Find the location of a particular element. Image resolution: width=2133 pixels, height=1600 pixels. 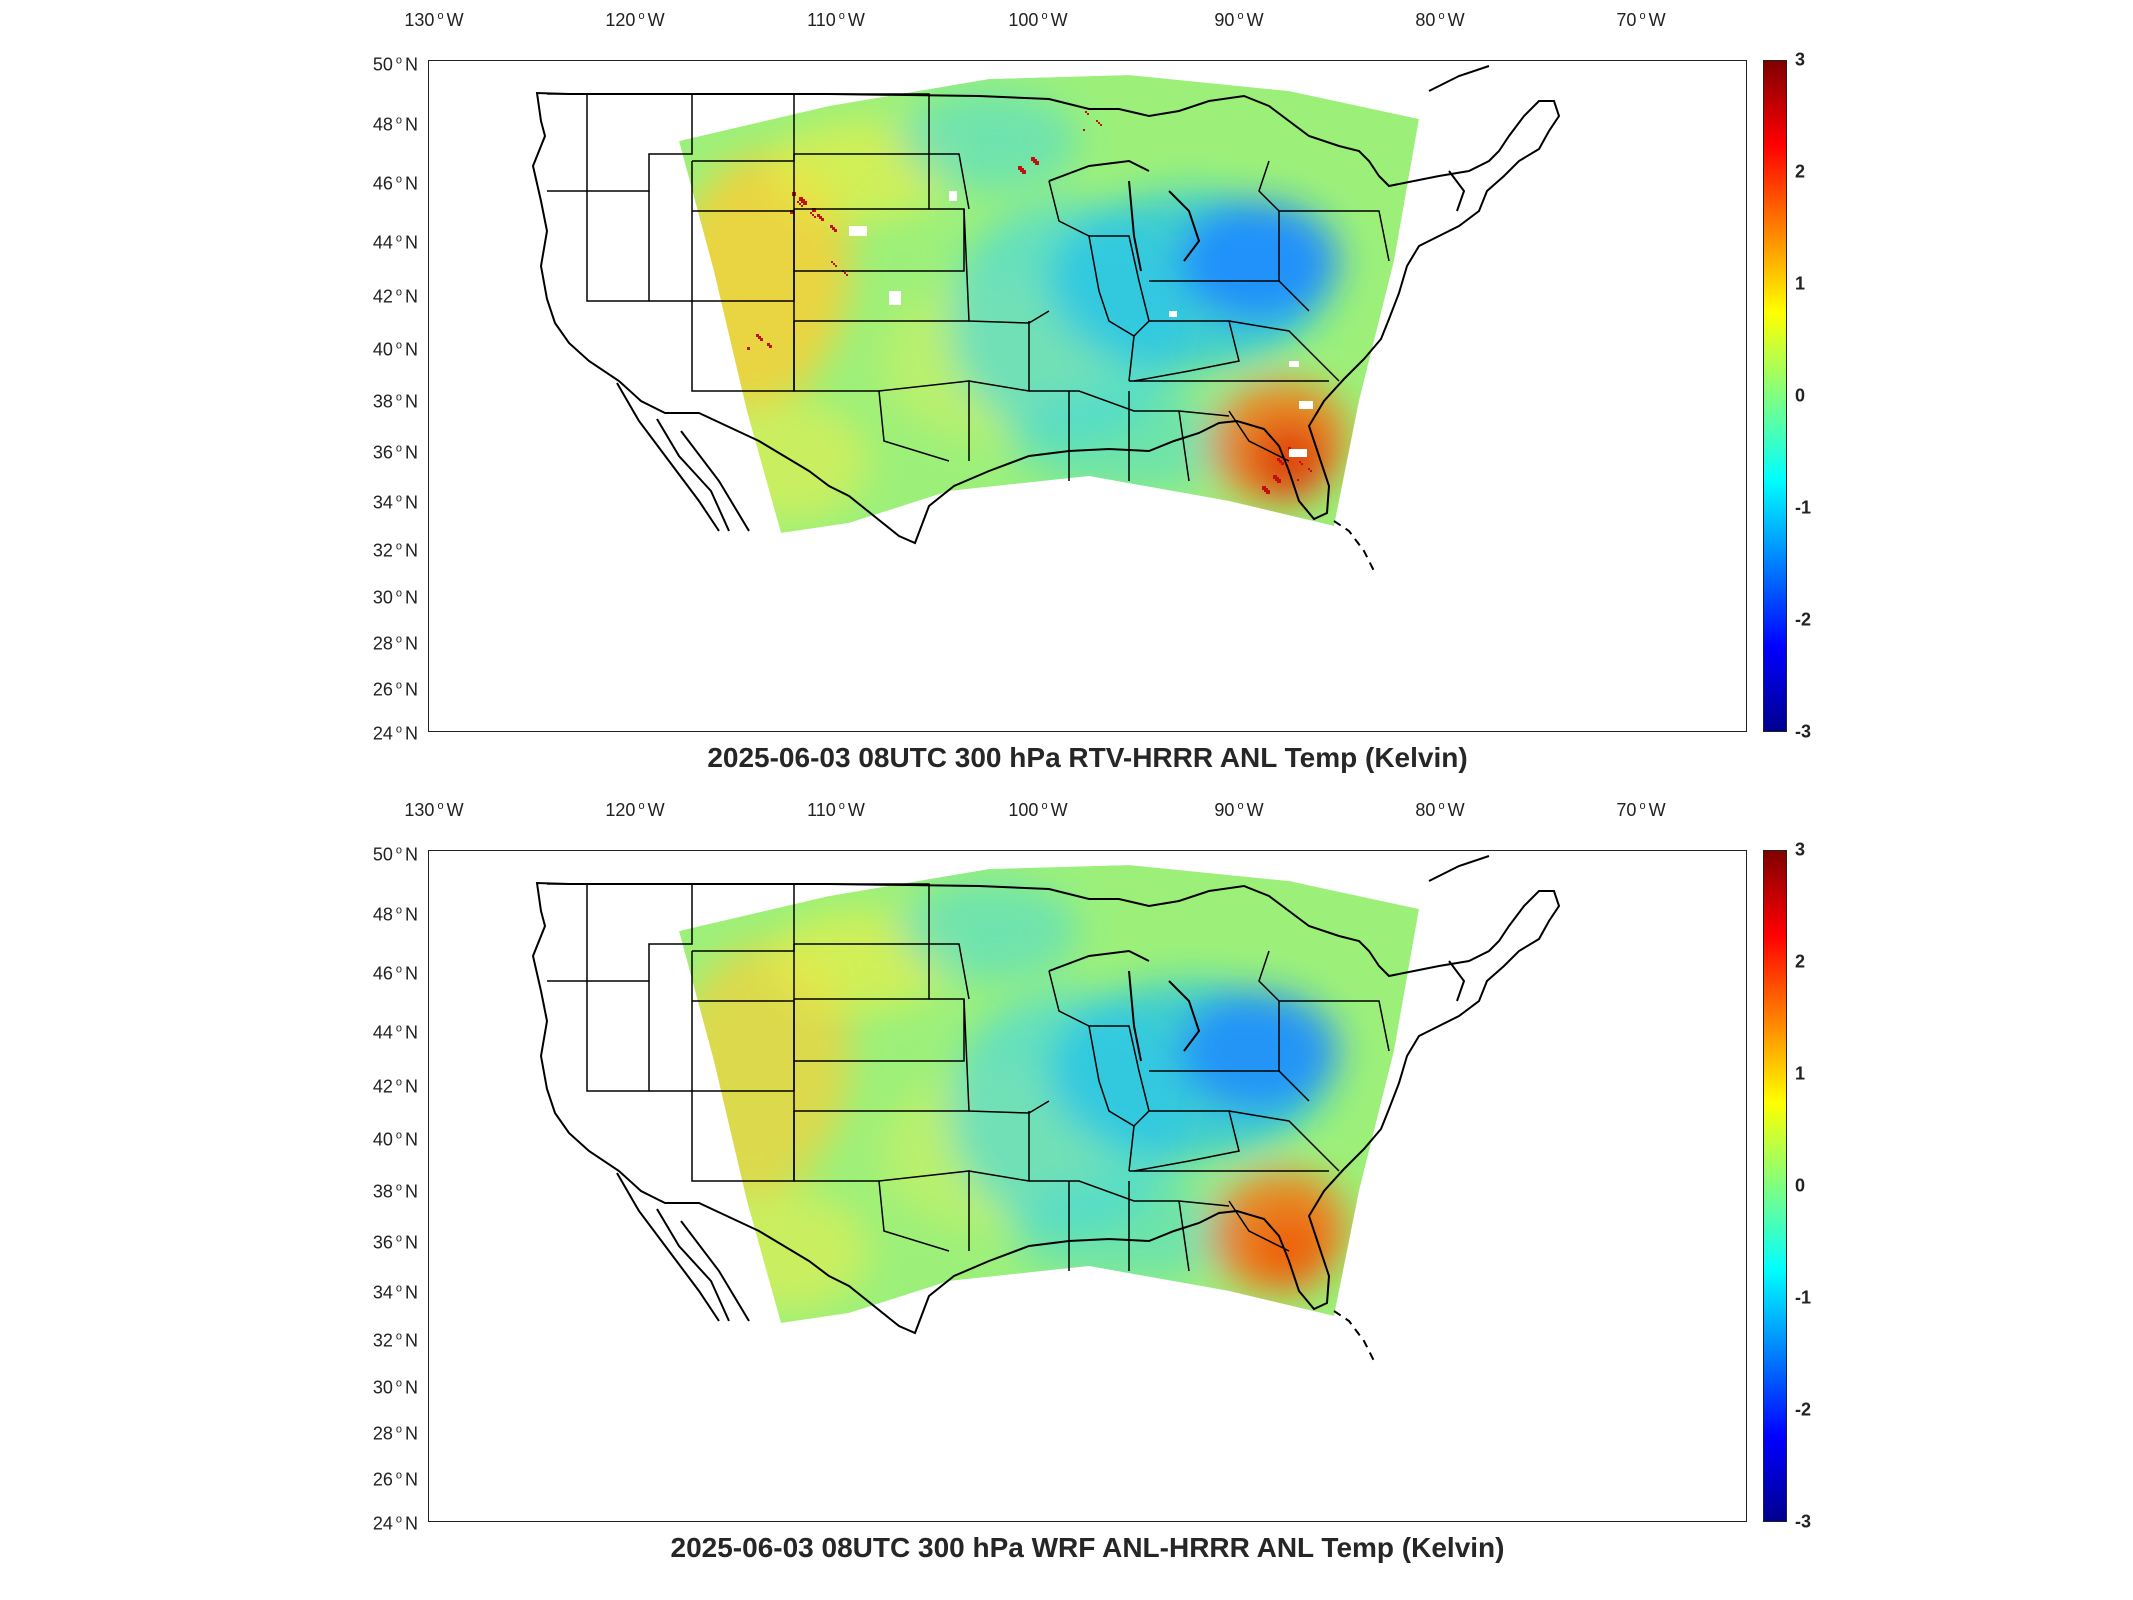

longitude-label: 100 o W is located at coordinates (1038, 810).